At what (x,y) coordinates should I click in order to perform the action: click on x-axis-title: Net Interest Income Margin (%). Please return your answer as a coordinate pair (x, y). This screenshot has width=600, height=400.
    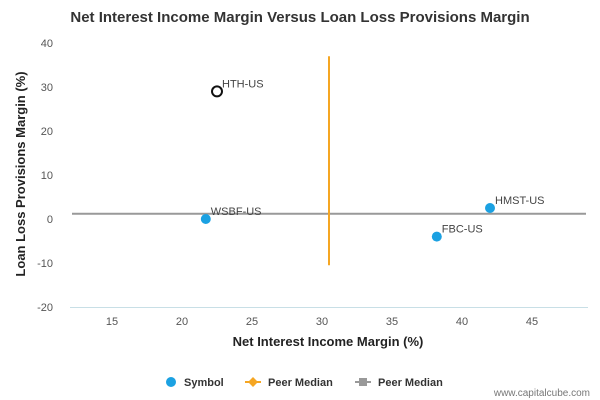
    Looking at the image, I should click on (328, 341).